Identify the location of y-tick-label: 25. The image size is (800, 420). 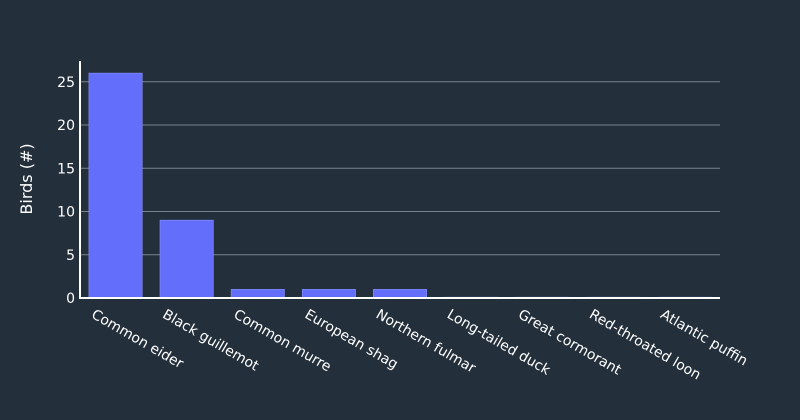
(66, 83).